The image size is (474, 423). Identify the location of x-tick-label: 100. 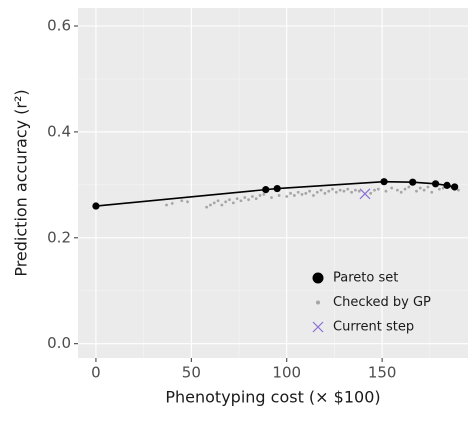
(286, 373).